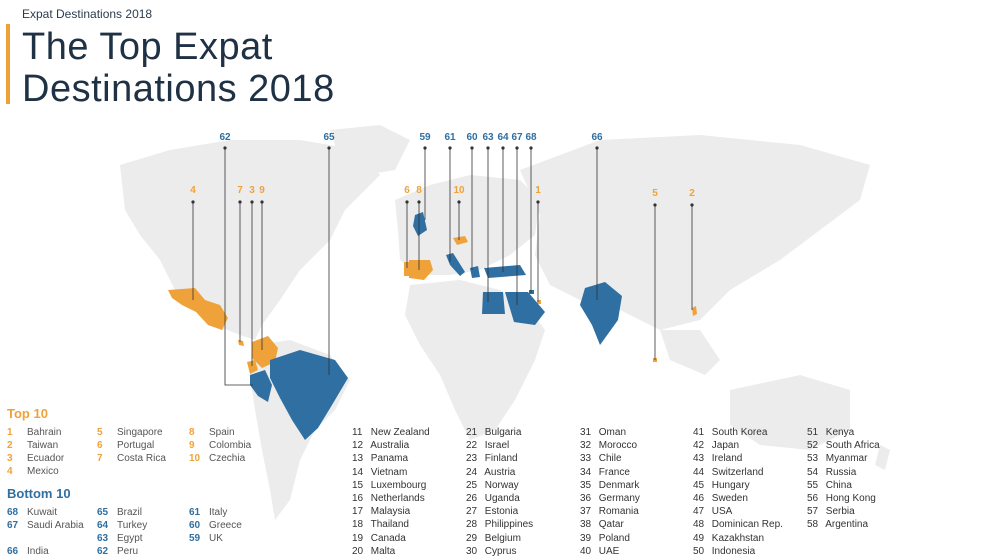 This screenshot has height=560, width=1000. I want to click on rank-number: 55, so click(813, 485).